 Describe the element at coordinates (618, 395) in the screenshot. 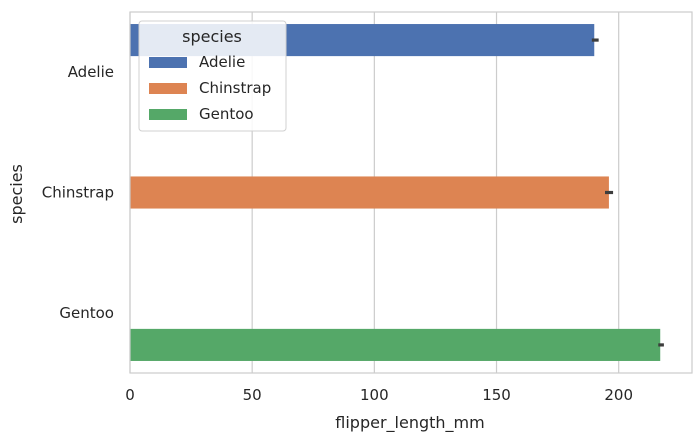

I see `x-tick-label: 200` at that location.